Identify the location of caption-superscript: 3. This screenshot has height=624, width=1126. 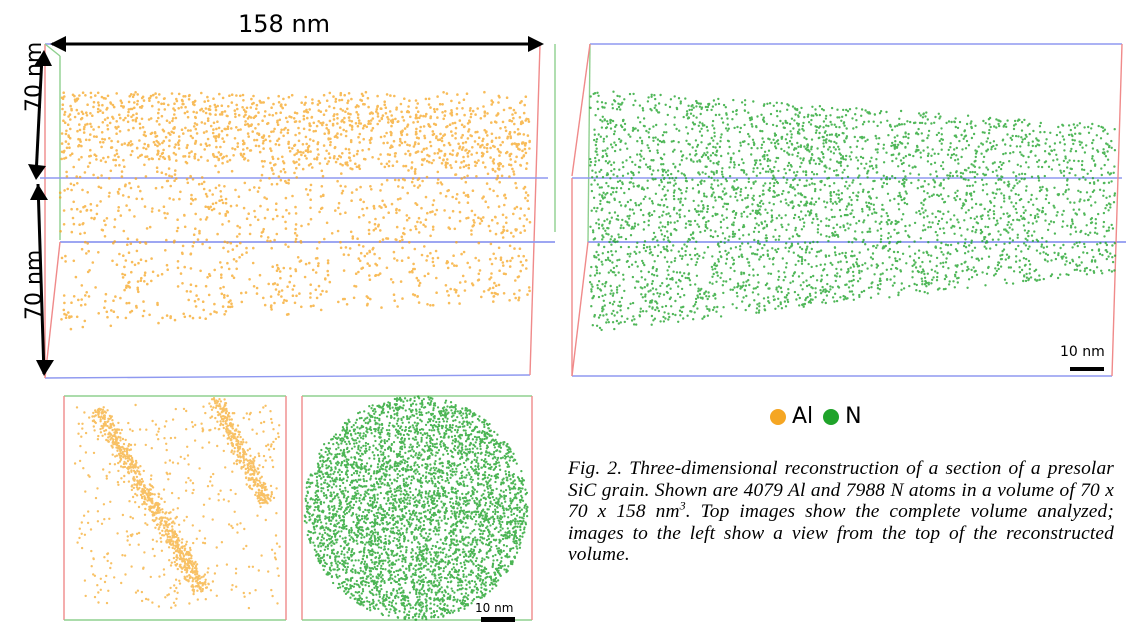
(682, 505).